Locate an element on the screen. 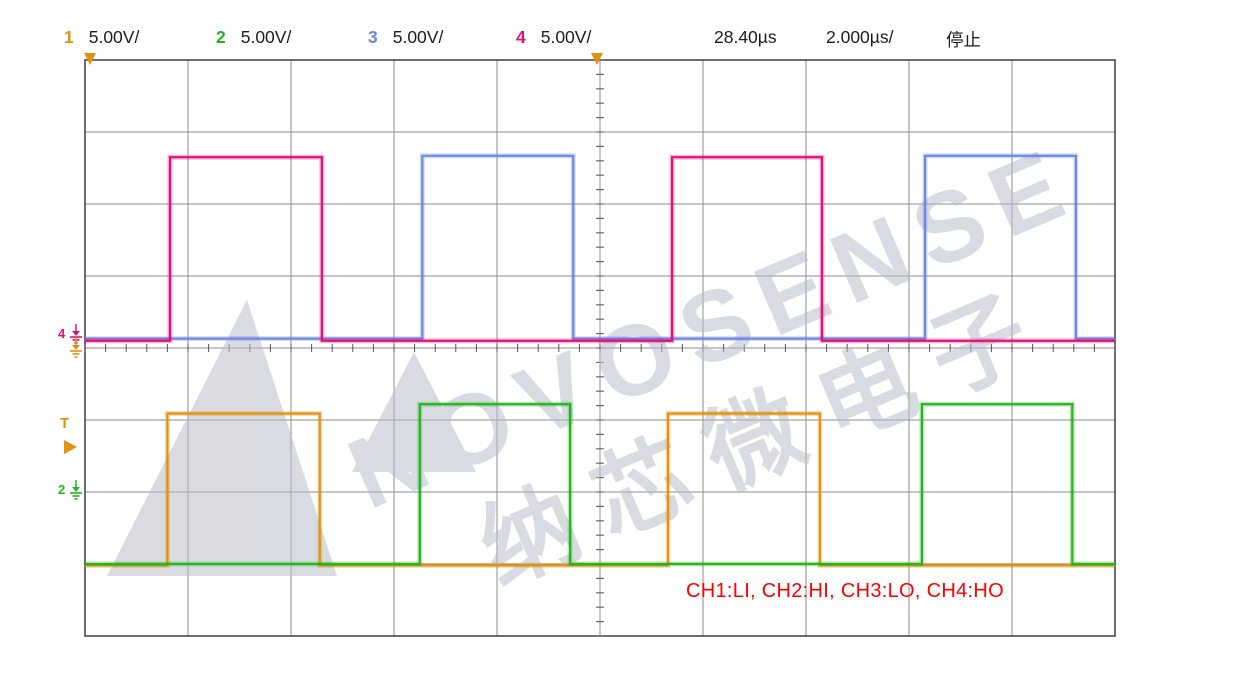 The image size is (1237, 684). timebase-readout: 2.000µs/ is located at coordinates (860, 37).